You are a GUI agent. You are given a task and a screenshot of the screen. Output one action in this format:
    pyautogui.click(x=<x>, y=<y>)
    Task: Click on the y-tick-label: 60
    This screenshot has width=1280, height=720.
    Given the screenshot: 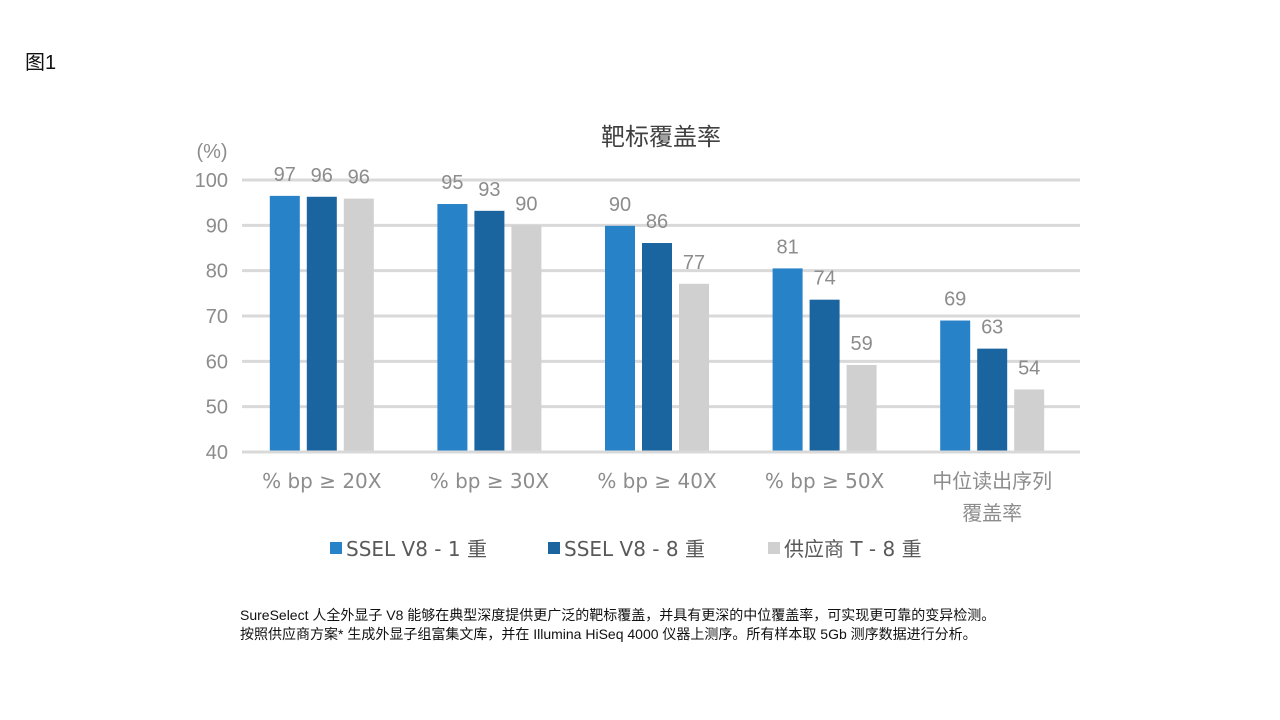 What is the action you would take?
    pyautogui.click(x=217, y=362)
    